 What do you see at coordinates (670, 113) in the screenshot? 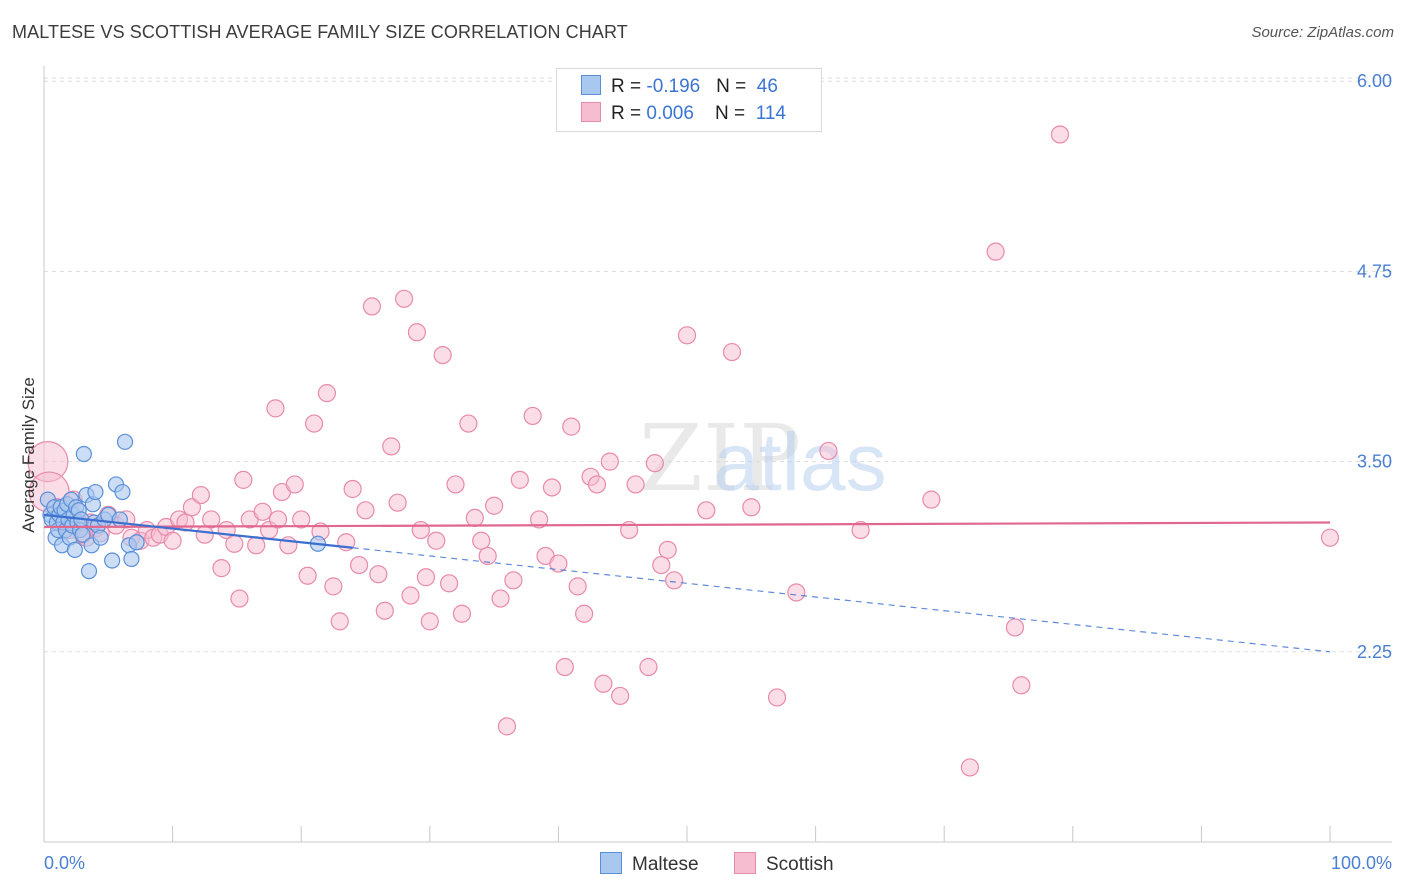
I see `r-value-scottish: 0.006` at bounding box center [670, 113].